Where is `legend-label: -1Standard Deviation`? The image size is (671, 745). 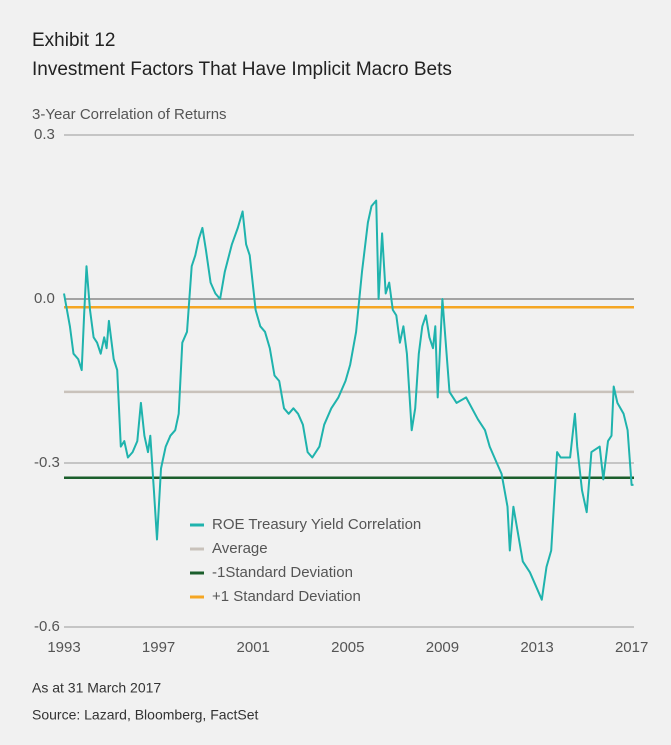
legend-label: -1Standard Deviation is located at coordinates (282, 572).